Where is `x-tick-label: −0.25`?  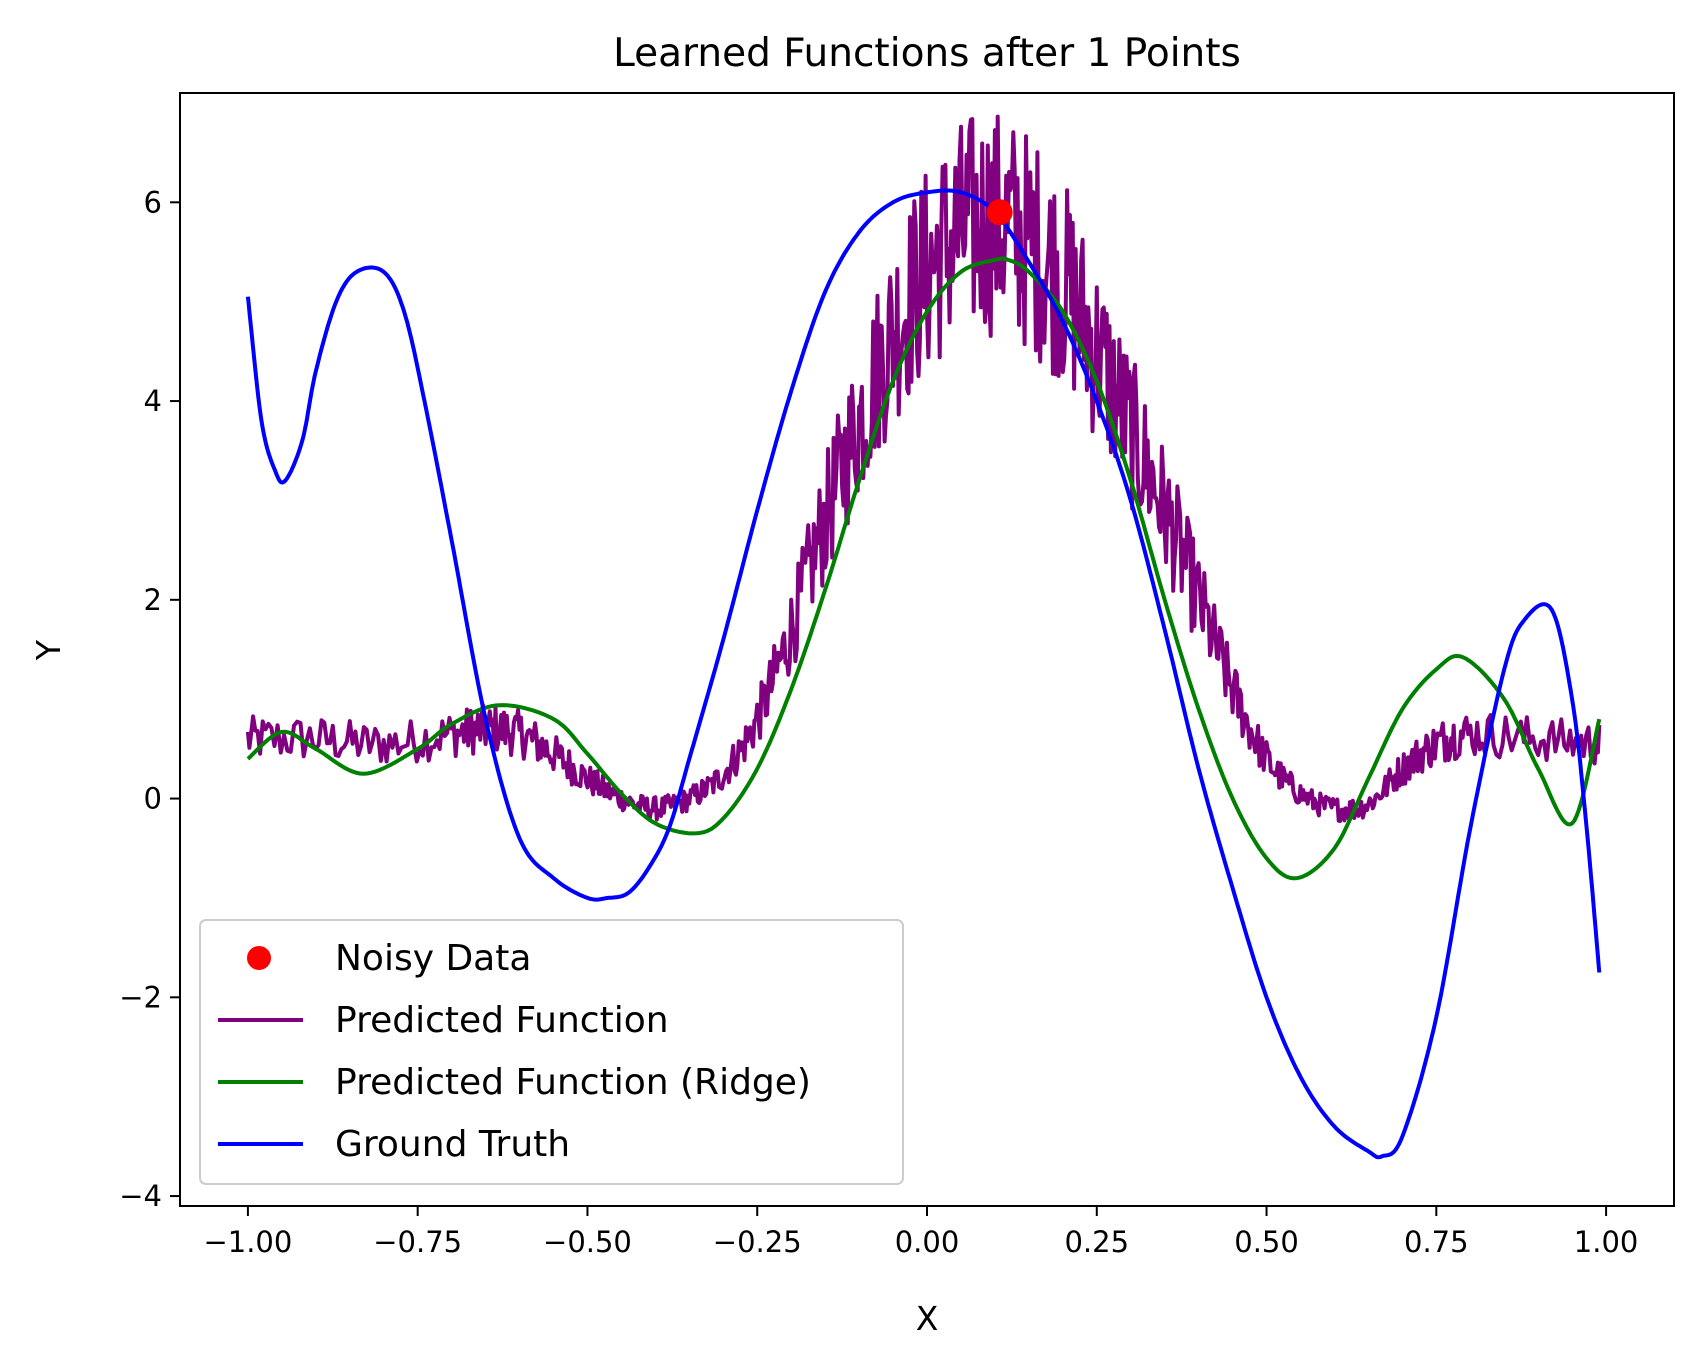
x-tick-label: −0.25 is located at coordinates (757, 1242).